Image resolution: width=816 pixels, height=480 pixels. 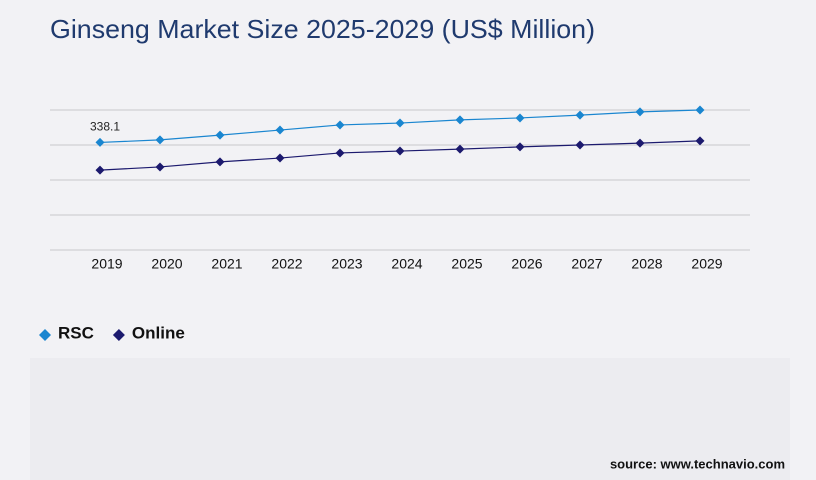 What do you see at coordinates (526, 264) in the screenshot?
I see `x-tick-label: 2026` at bounding box center [526, 264].